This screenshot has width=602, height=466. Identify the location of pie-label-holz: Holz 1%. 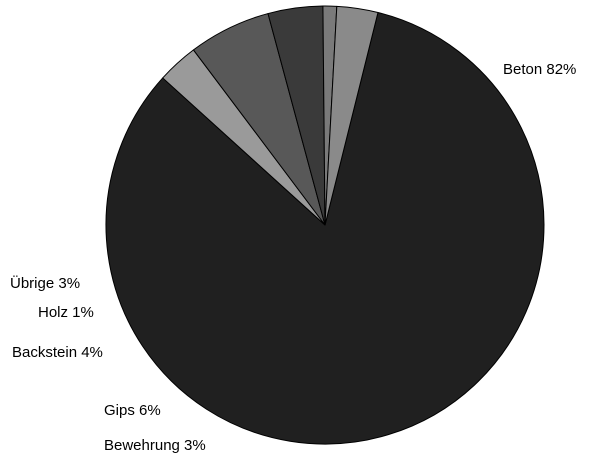
(66, 312).